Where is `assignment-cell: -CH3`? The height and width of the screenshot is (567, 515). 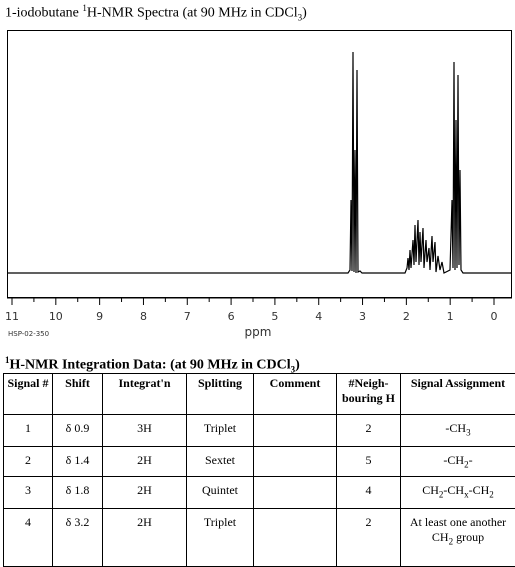
assignment-cell: -CH3 is located at coordinates (458, 431).